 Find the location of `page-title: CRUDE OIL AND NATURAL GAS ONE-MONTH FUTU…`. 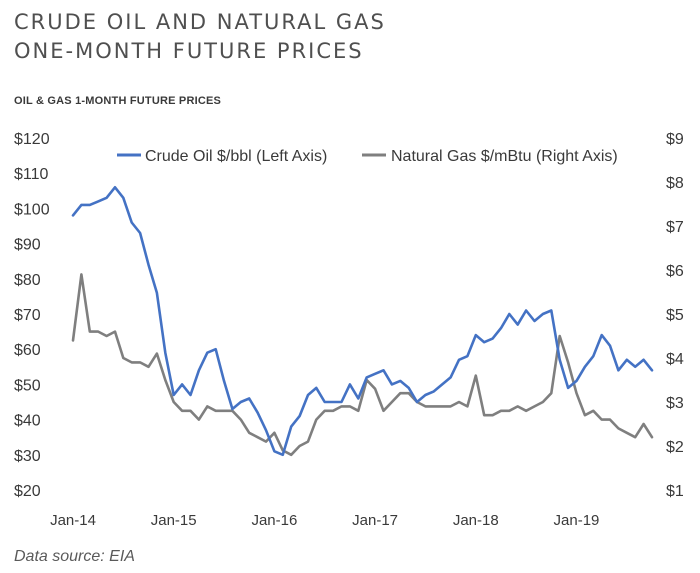

page-title: CRUDE OIL AND NATURAL GAS ONE-MONTH FUTU… is located at coordinates (200, 37).